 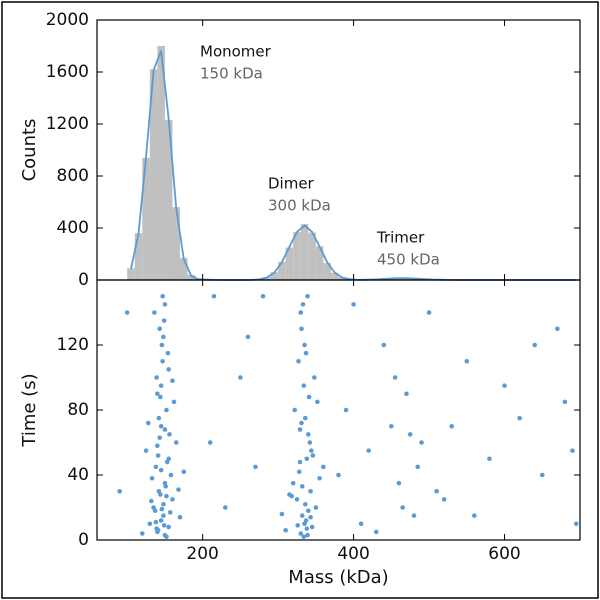 I want to click on y-tick-label: 0, so click(x=83, y=280).